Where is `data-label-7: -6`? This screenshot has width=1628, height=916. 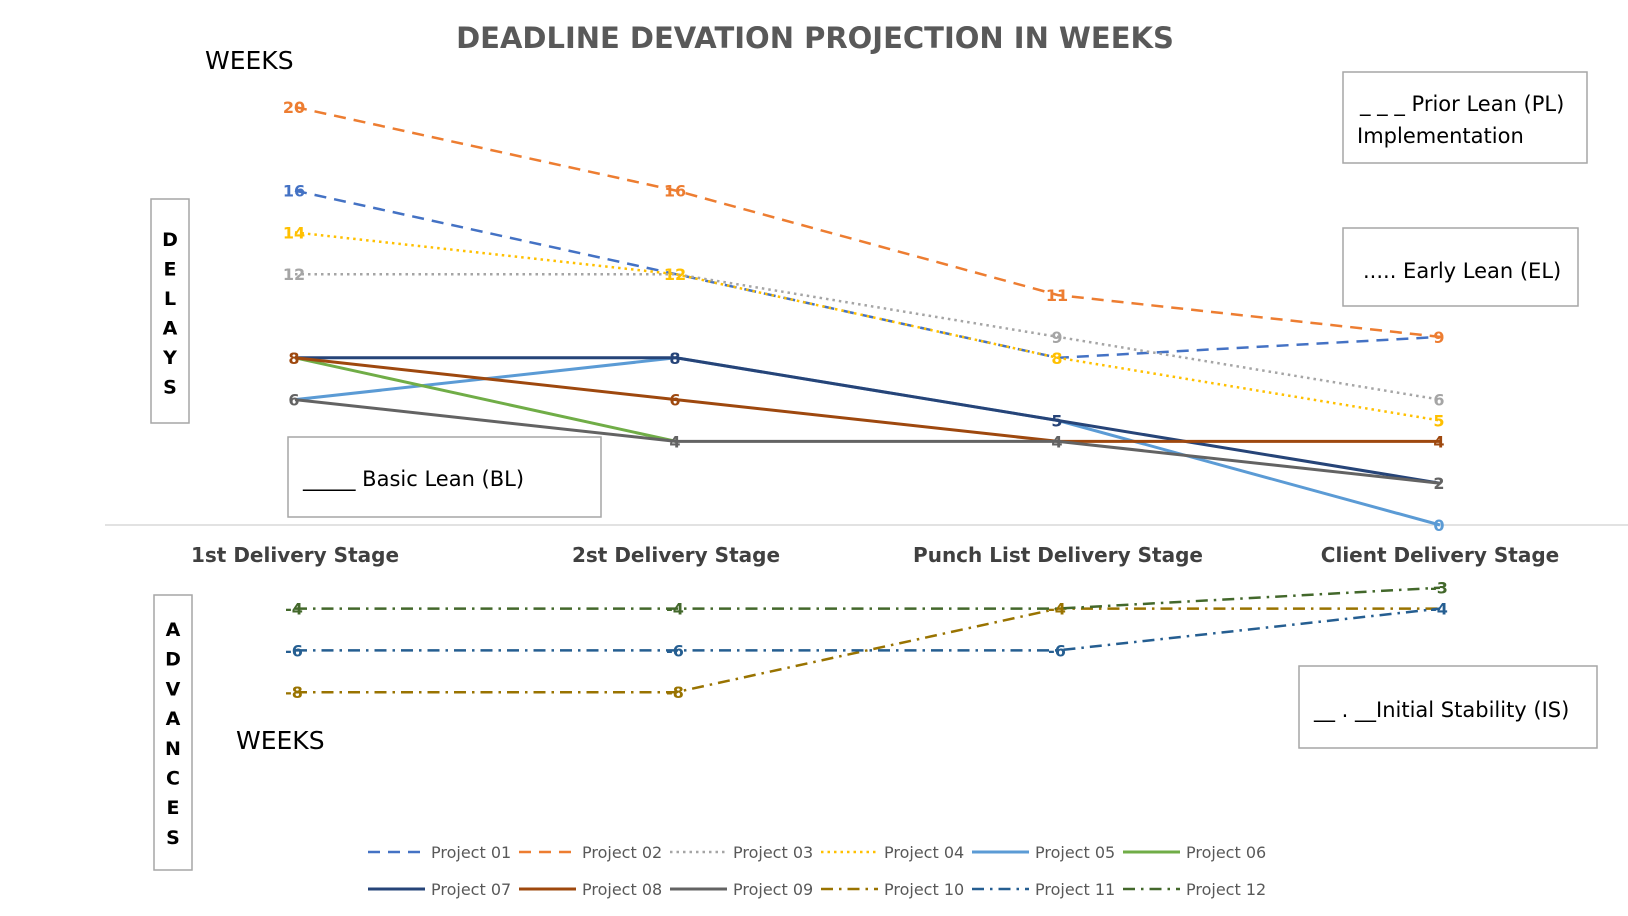 data-label-7: -6 is located at coordinates (294, 650).